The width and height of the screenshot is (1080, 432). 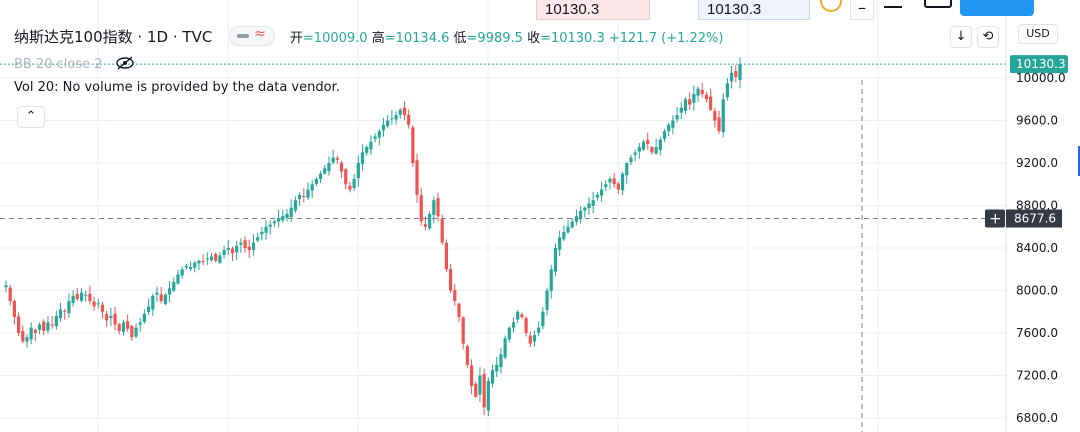 I want to click on primary-action-button, so click(x=997, y=8).